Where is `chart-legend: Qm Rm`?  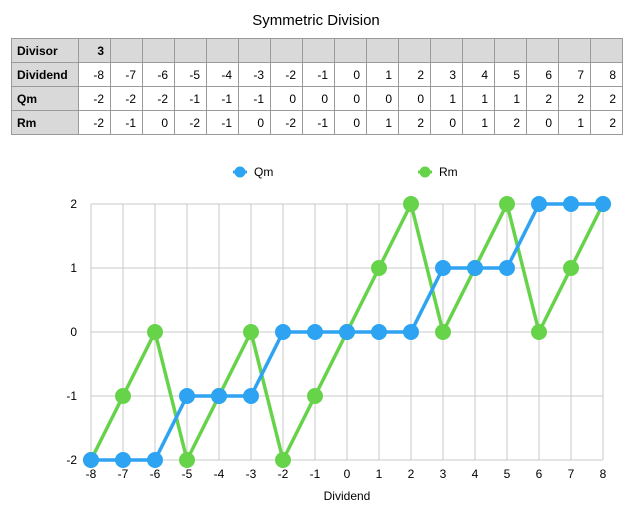 chart-legend: Qm Rm is located at coordinates (345, 172).